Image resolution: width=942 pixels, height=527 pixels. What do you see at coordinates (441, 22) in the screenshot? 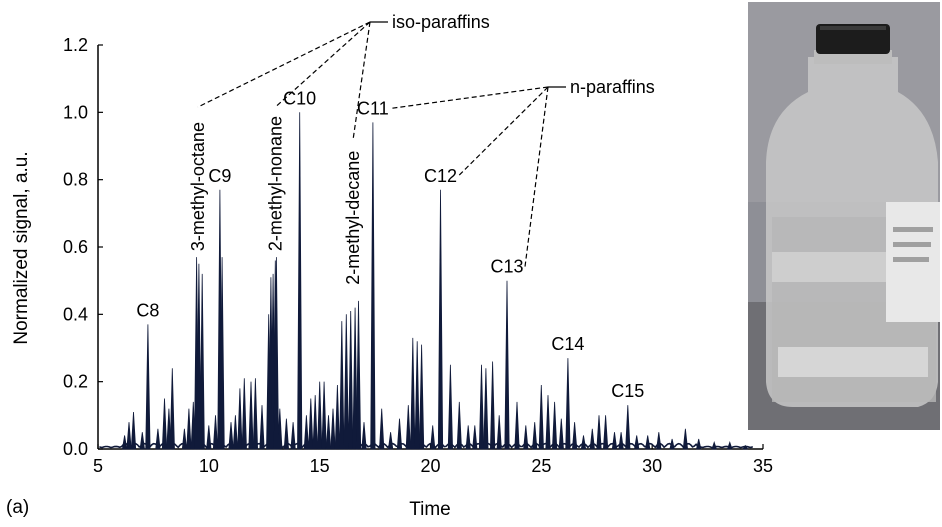
I see `group-label: iso-paraffins` at bounding box center [441, 22].